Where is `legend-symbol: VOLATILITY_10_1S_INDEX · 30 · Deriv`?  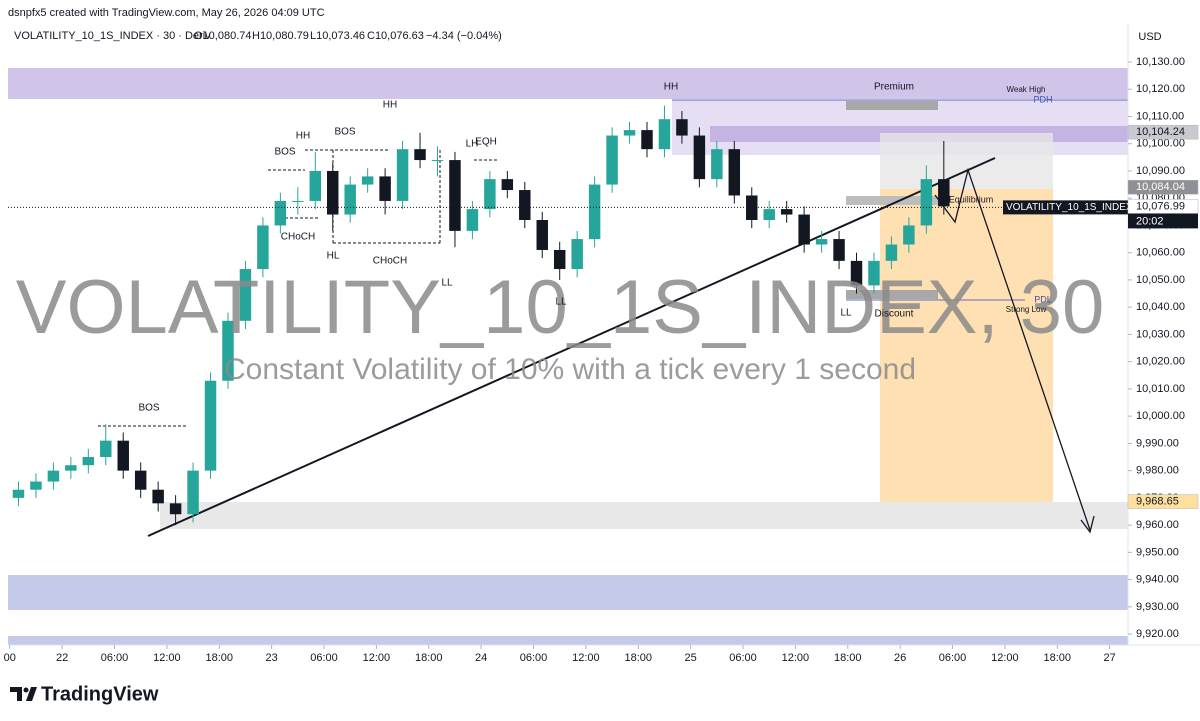
legend-symbol: VOLATILITY_10_1S_INDEX · 30 · Deriv is located at coordinates (112, 36).